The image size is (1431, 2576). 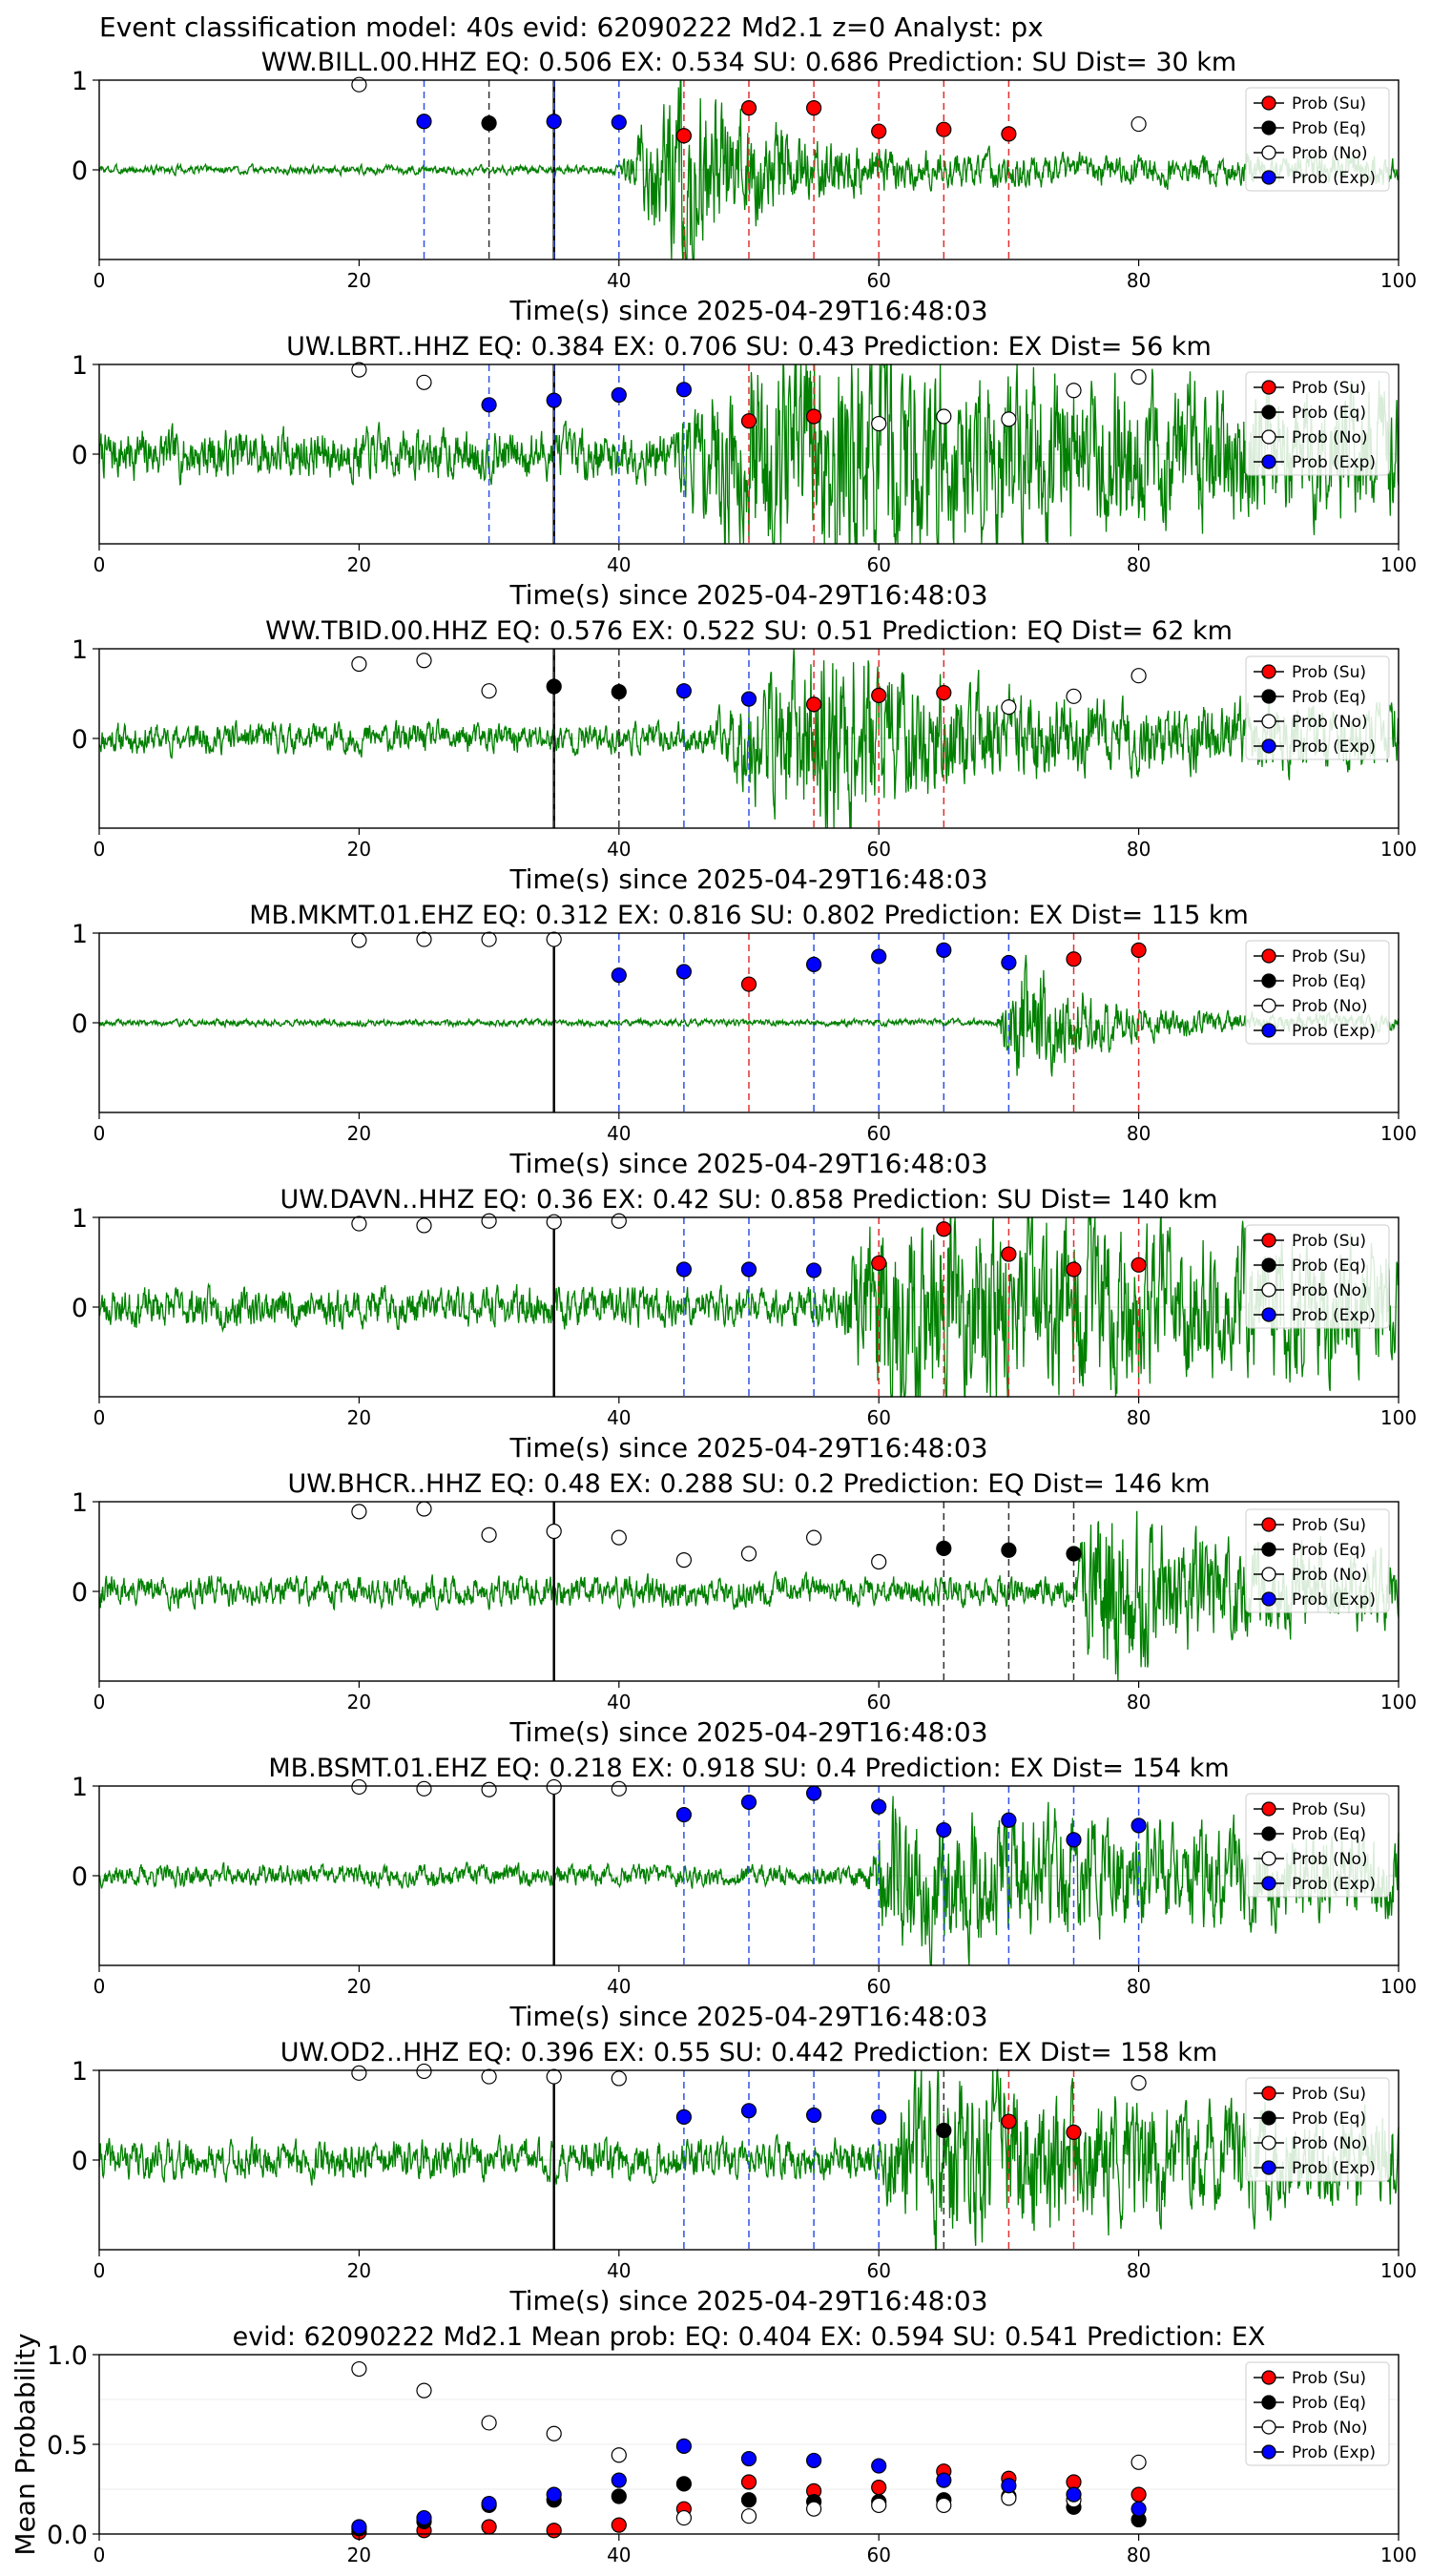 What do you see at coordinates (80, 2072) in the screenshot?
I see `y-tick-label: 1` at bounding box center [80, 2072].